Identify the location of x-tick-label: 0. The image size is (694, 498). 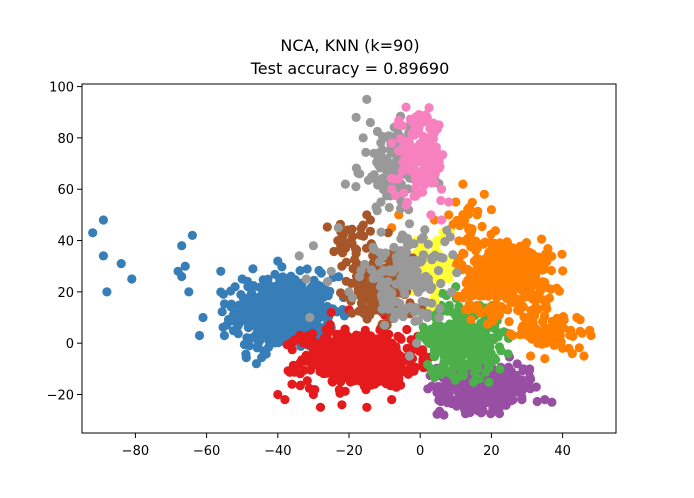
(420, 451).